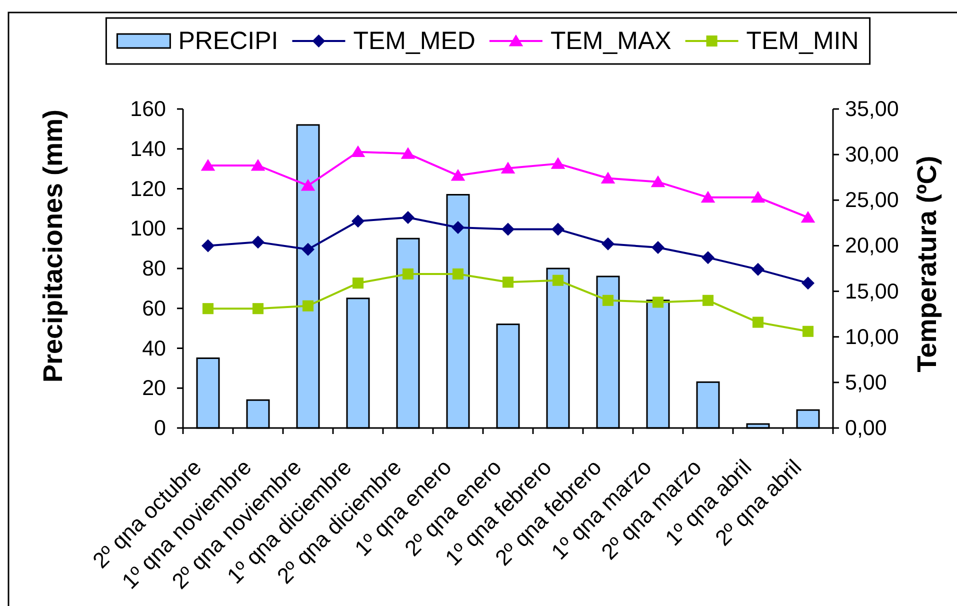 The height and width of the screenshot is (606, 957). I want to click on y2-tick-label: 30,00, so click(872, 154).